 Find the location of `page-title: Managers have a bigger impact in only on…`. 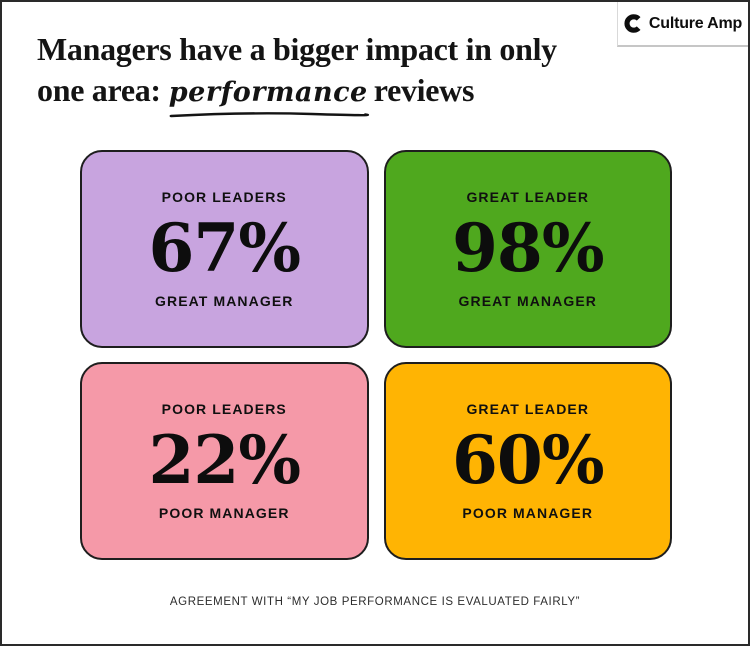

page-title: Managers have a bigger impact in only on… is located at coordinates (297, 73).